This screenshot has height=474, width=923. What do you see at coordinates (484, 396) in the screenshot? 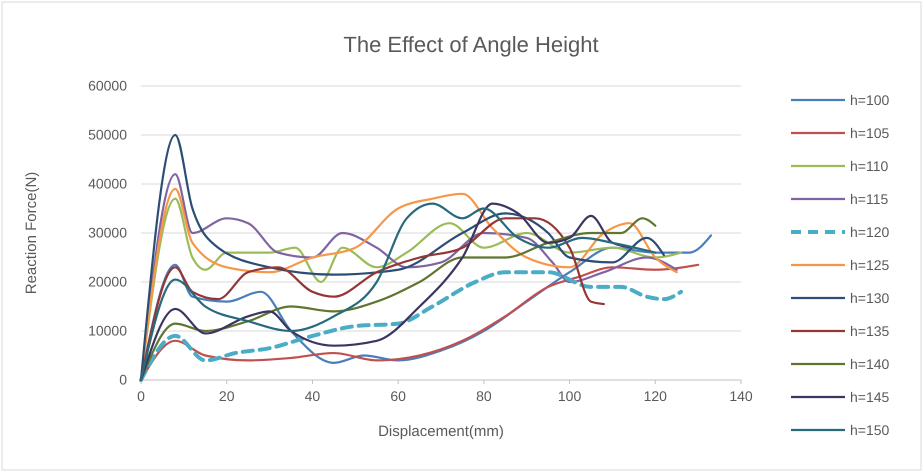
I see `x-tick-label: 80` at bounding box center [484, 396].